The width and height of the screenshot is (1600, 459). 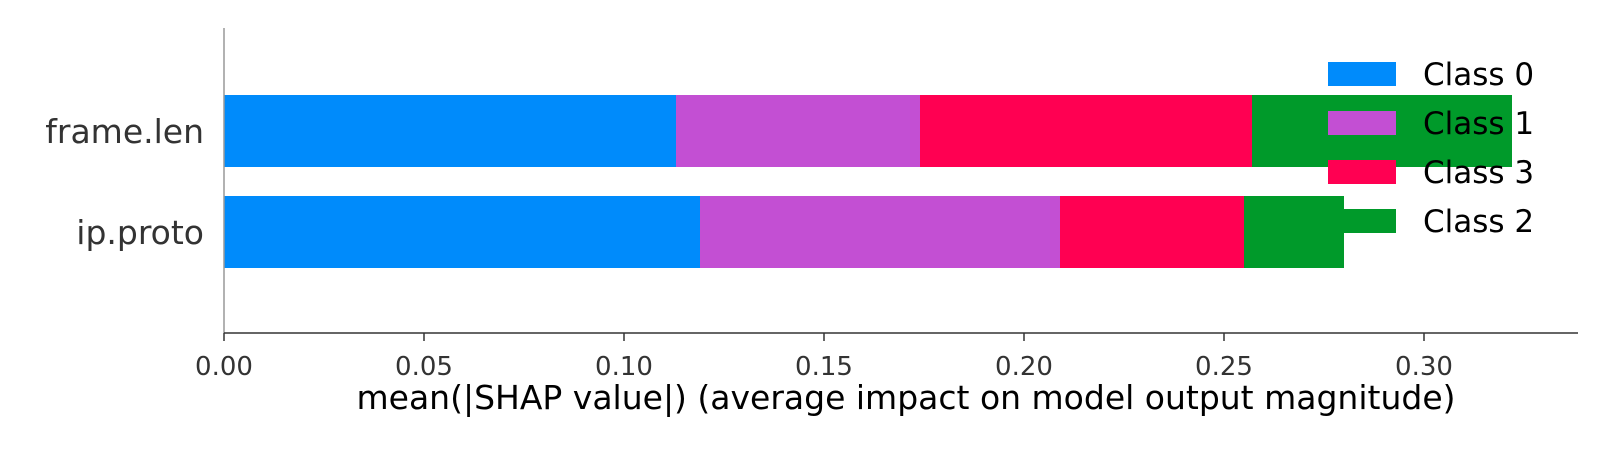 I want to click on legend-label: Class 1, so click(x=1478, y=124).